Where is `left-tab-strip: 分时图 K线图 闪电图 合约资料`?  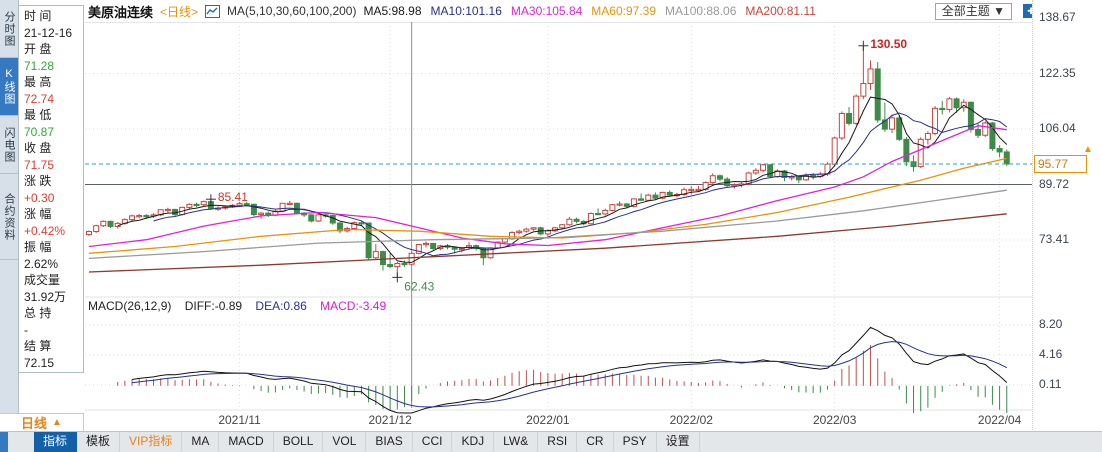
left-tab-strip: 分时图 K线图 闪电图 合约资料 is located at coordinates (9, 226).